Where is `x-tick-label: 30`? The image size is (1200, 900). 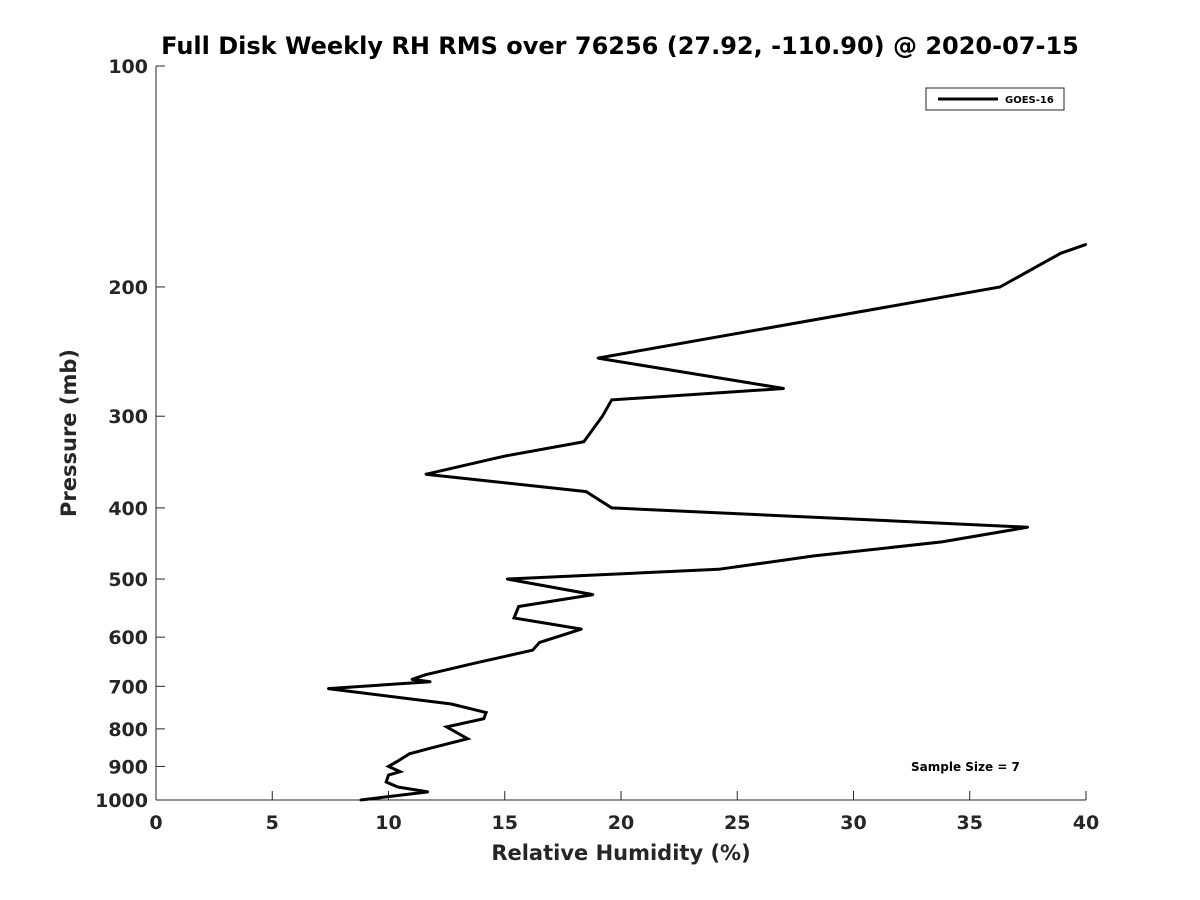 x-tick-label: 30 is located at coordinates (853, 823).